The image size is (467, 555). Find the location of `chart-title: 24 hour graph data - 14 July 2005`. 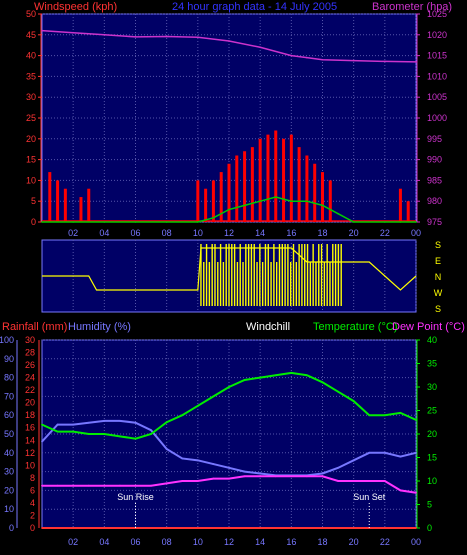

chart-title: 24 hour graph data - 14 July 2005 is located at coordinates (254, 7).